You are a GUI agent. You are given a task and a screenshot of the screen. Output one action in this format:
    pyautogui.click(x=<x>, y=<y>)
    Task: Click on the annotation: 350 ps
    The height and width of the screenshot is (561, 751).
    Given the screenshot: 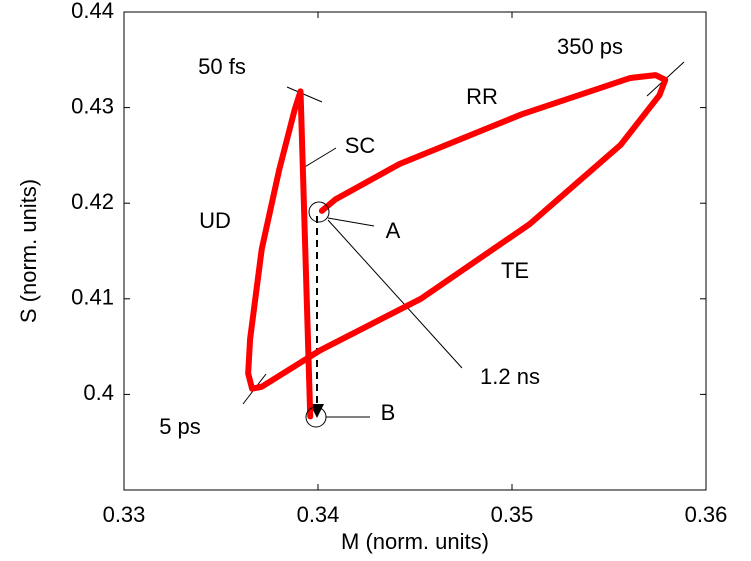 What is the action you would take?
    pyautogui.click(x=590, y=46)
    